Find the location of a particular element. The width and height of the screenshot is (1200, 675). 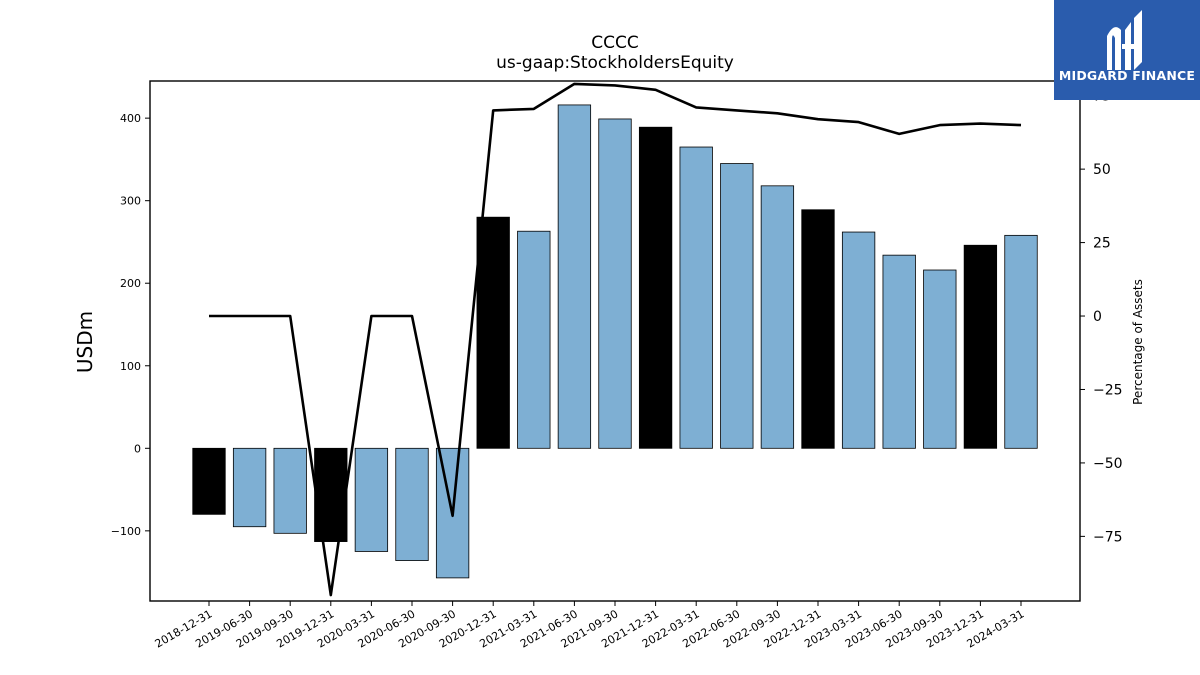

y-tick-label: 100 is located at coordinates (130, 366).